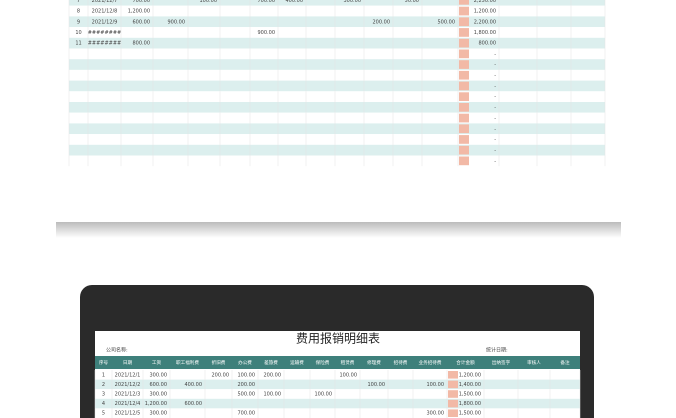 The height and width of the screenshot is (418, 676). Describe the element at coordinates (497, 350) in the screenshot. I see `date-label: 统计日期:` at that location.